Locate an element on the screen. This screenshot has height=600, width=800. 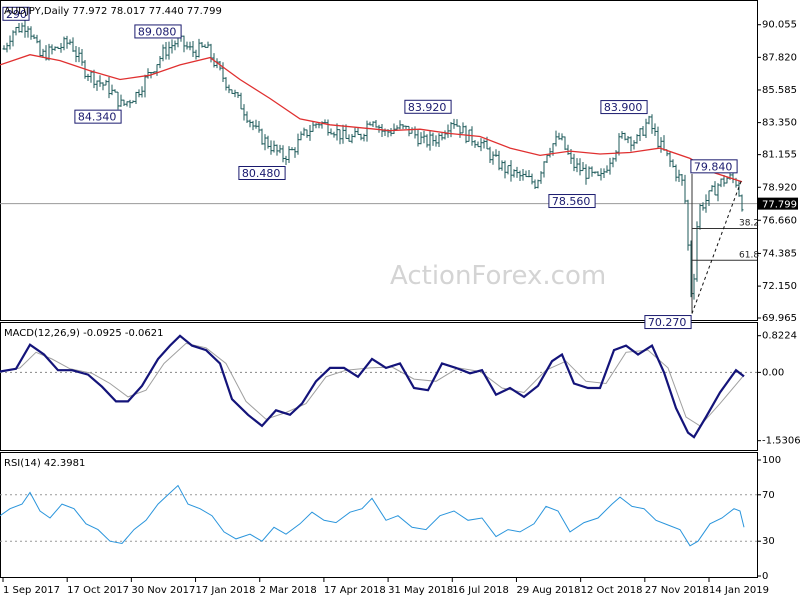
date-tick-label: 27 Nov 2018 is located at coordinates (677, 590).